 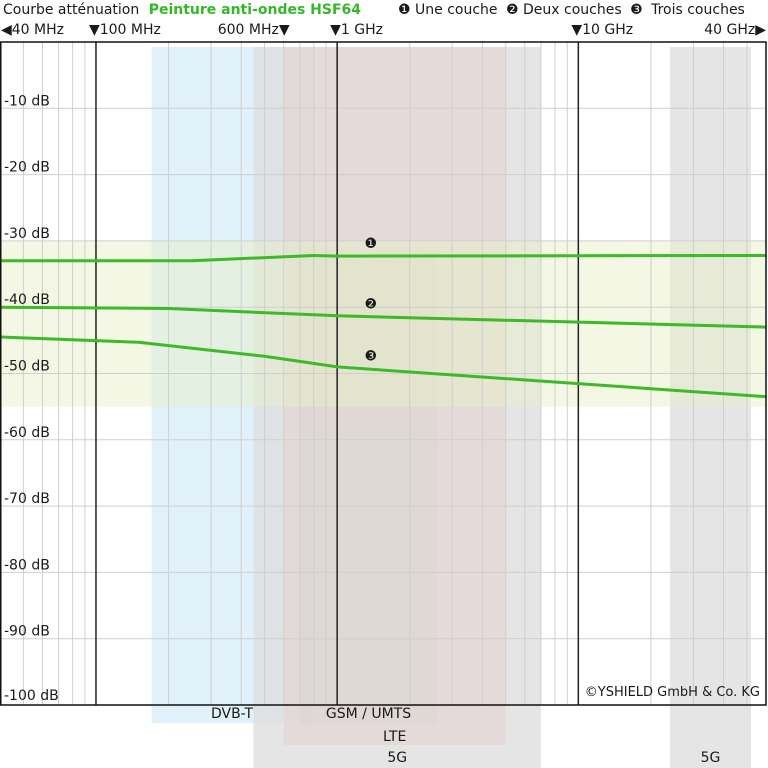 What do you see at coordinates (27, 367) in the screenshot?
I see `y-tick-label: -50 dB` at bounding box center [27, 367].